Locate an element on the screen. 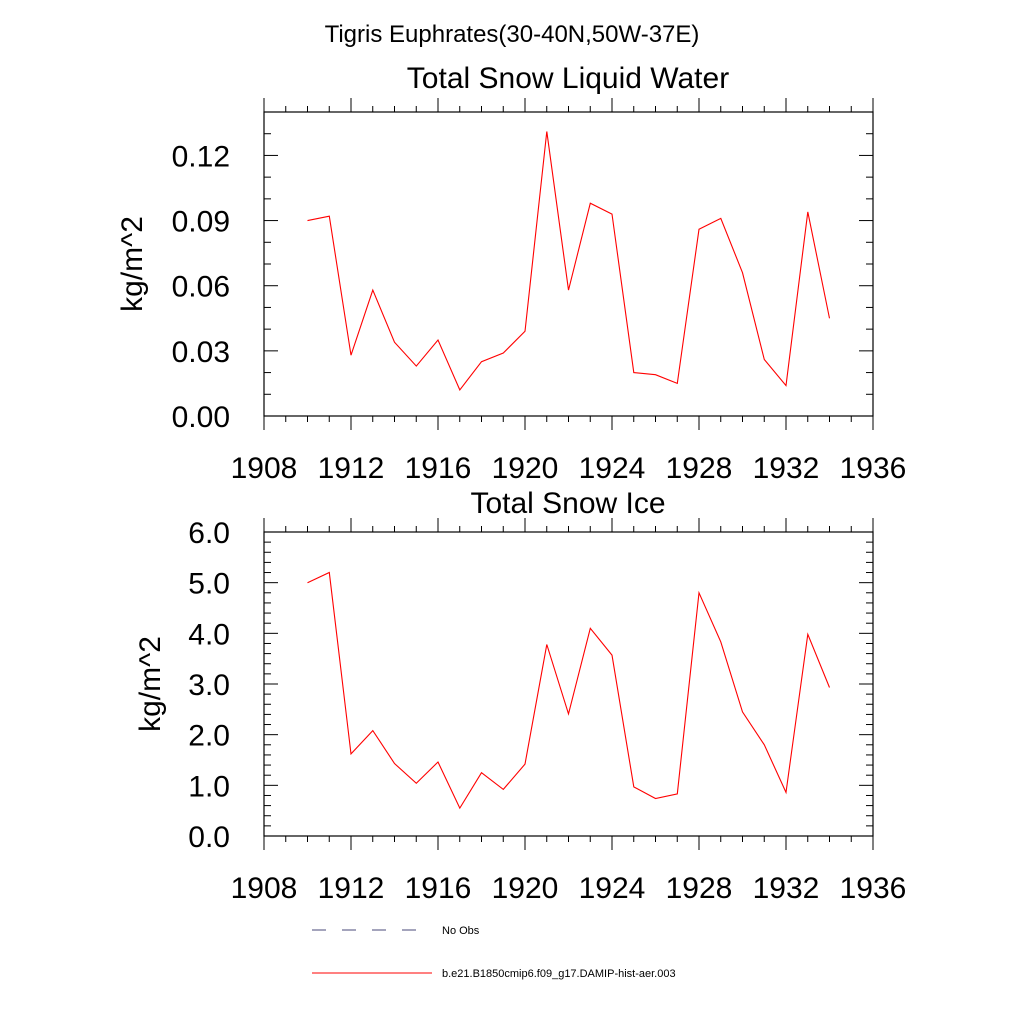  y-tick-label: 6.0 is located at coordinates (209, 533).